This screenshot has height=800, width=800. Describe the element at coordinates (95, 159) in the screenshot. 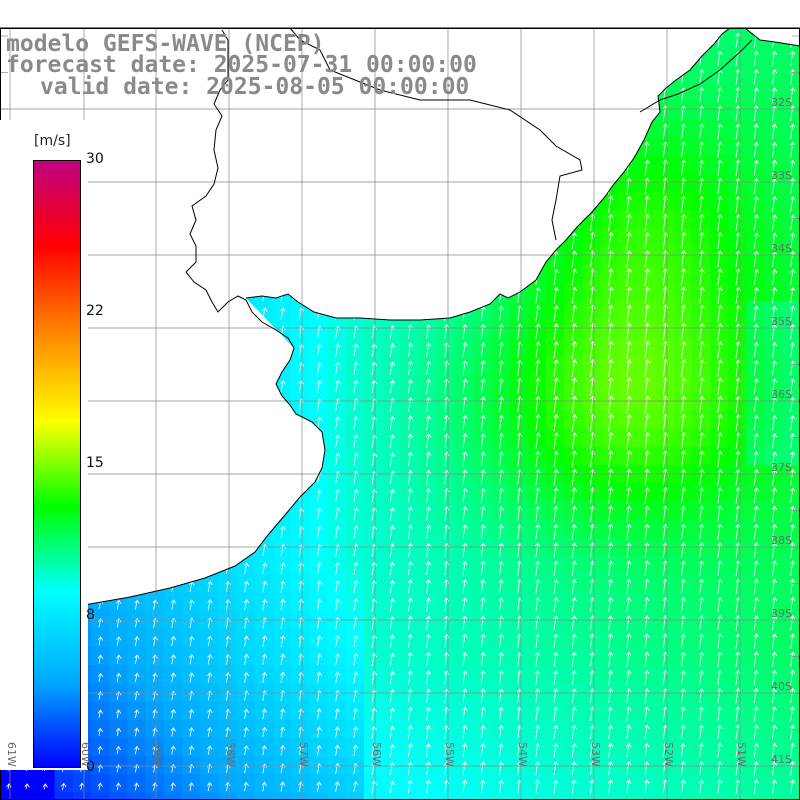

I see `colorbar-tick-30: 30` at that location.